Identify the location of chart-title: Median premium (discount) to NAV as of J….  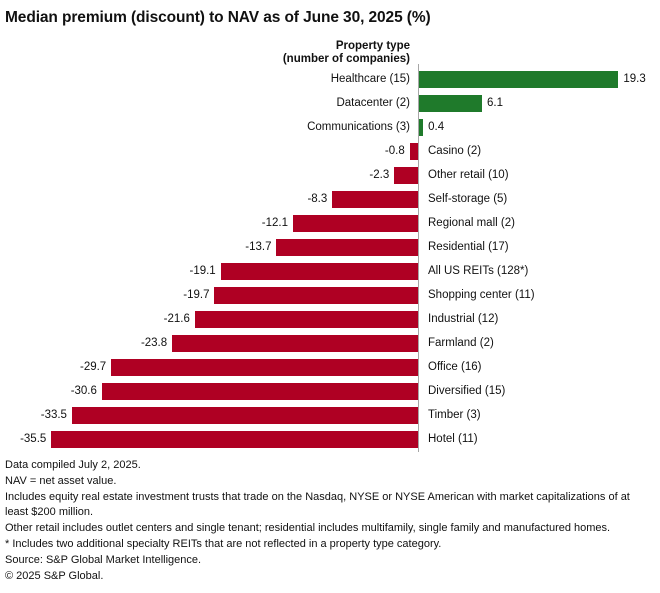
(218, 17).